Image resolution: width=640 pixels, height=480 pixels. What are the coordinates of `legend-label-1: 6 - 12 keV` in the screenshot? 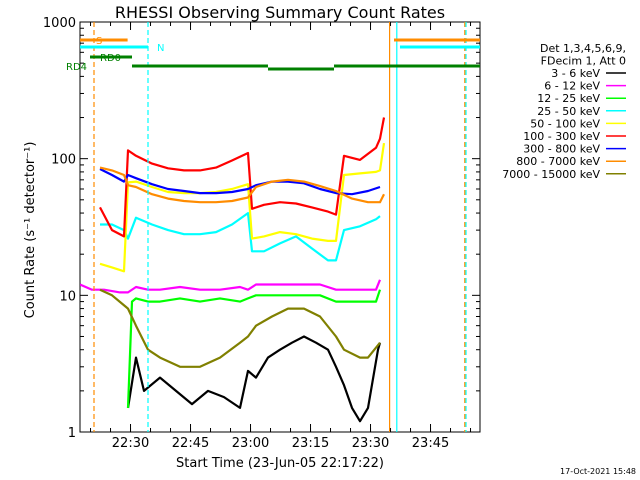 It's located at (572, 86).